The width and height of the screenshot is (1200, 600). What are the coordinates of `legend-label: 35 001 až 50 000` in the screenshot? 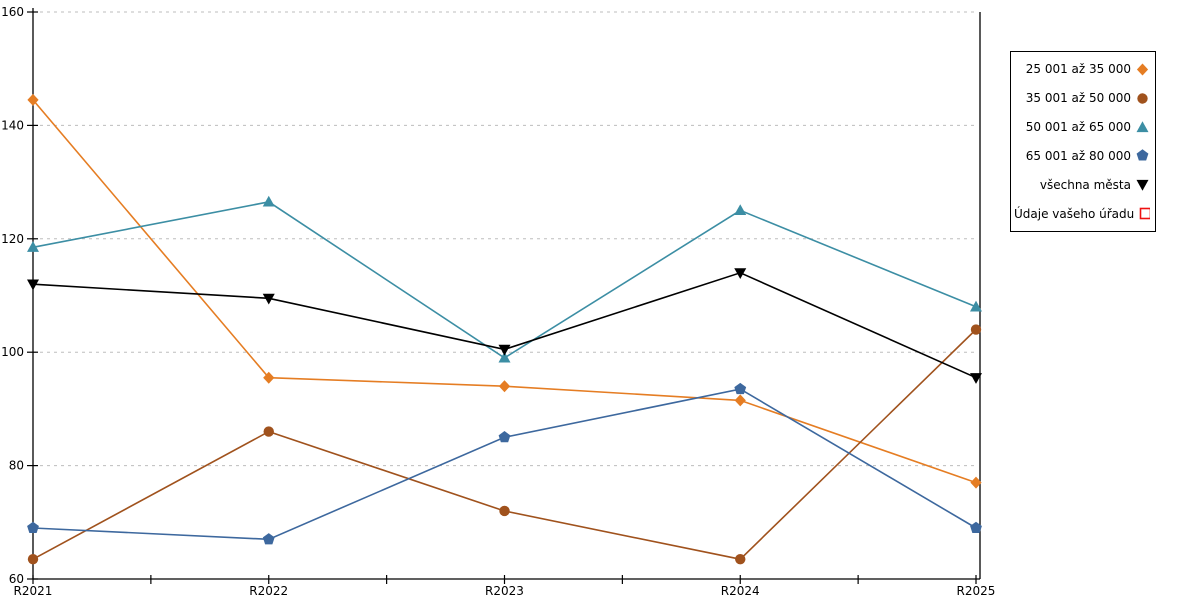 It's located at (1078, 98).